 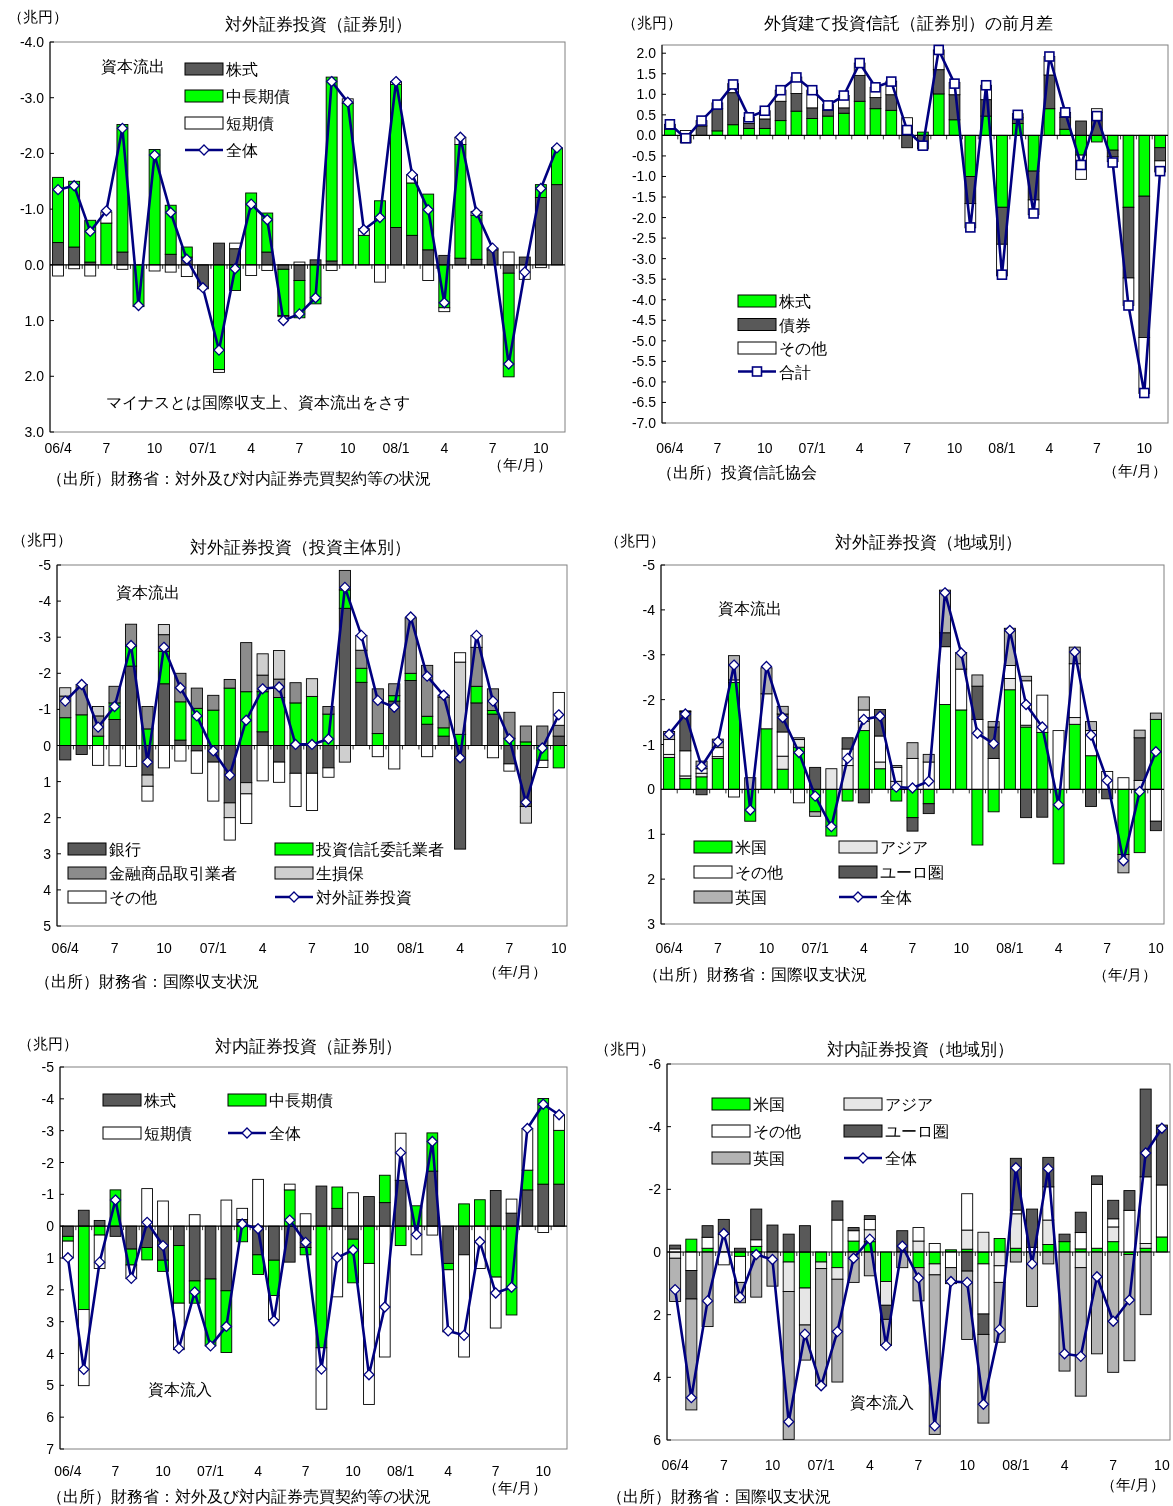 What do you see at coordinates (308, 1046) in the screenshot?
I see `chart-title: 対内証券投資（証券別）` at bounding box center [308, 1046].